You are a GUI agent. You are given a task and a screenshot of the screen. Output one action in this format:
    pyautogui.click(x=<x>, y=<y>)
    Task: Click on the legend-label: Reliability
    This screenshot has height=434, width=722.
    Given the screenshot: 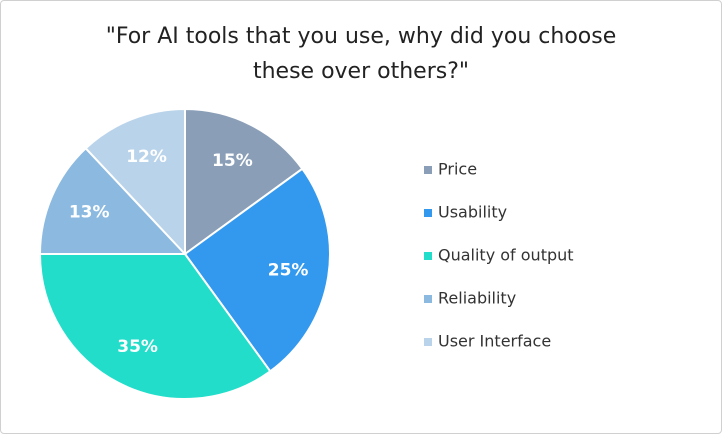 What is the action you would take?
    pyautogui.click(x=477, y=298)
    